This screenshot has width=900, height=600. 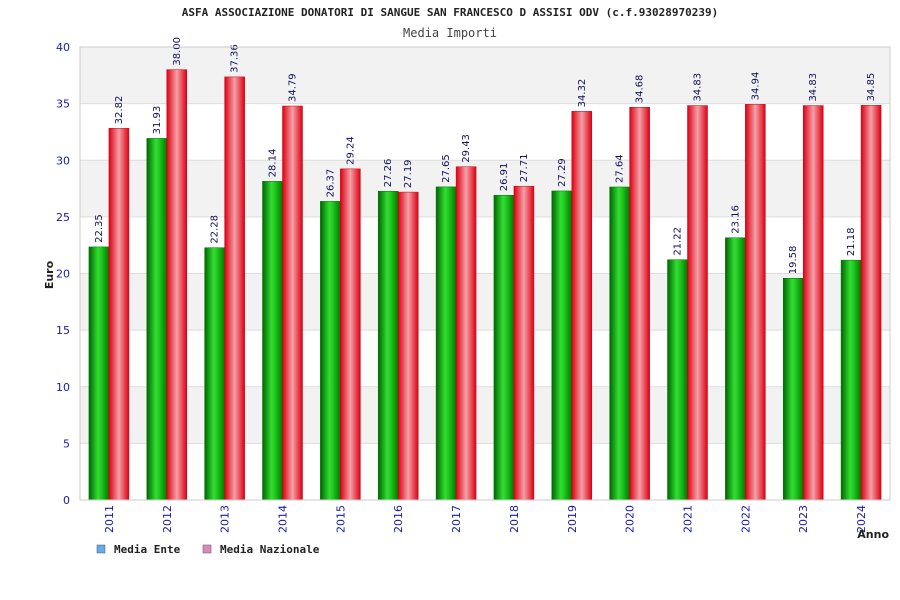 I want to click on value-label: 22.28, so click(x=215, y=229).